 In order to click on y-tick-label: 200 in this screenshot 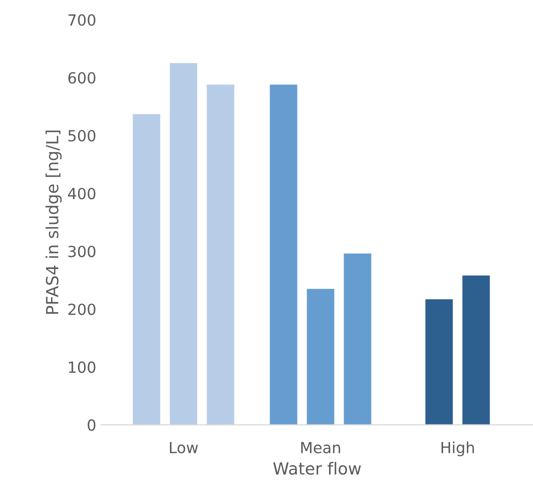, I will do `click(82, 310)`.